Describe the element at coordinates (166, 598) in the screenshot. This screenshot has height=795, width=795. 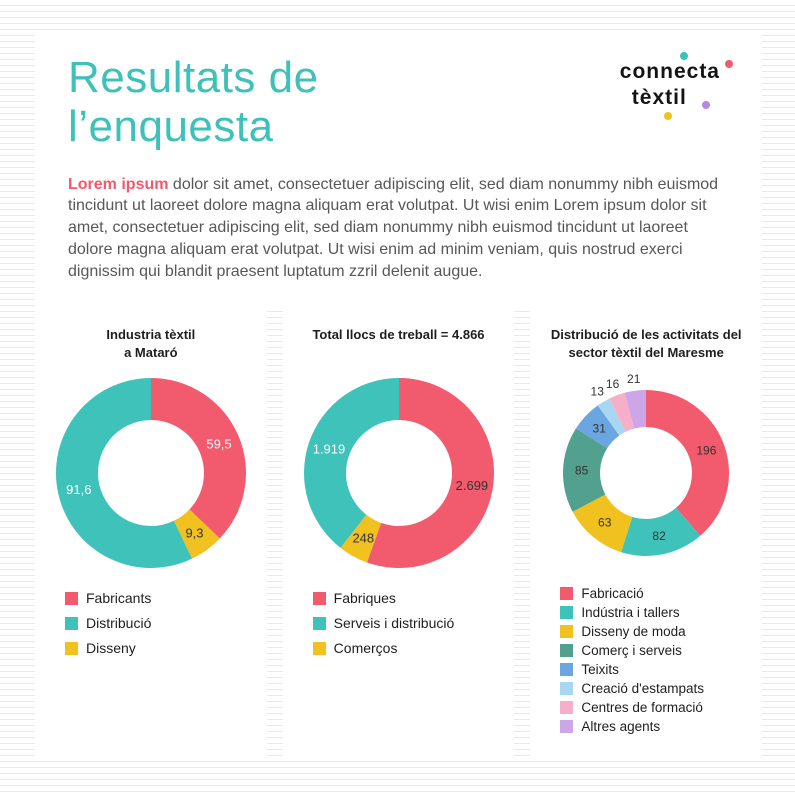
I see `legend-item: Fabricants` at that location.